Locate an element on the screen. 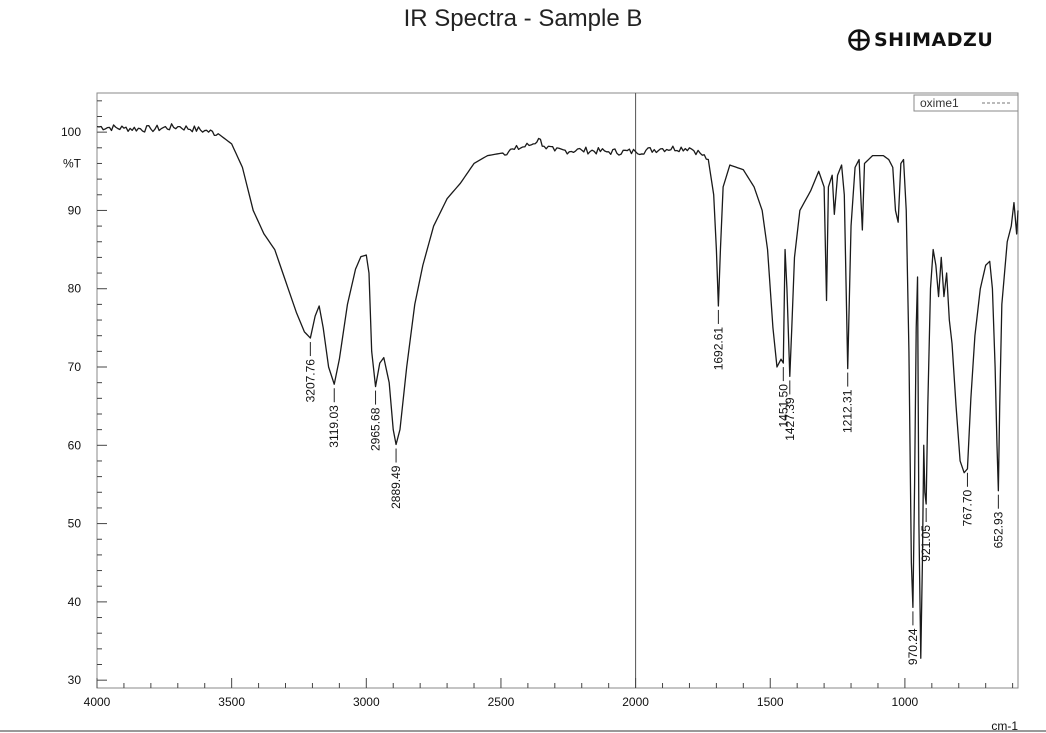 Image resolution: width=1046 pixels, height=733 pixels. y-tick-label: 40 is located at coordinates (75, 602).